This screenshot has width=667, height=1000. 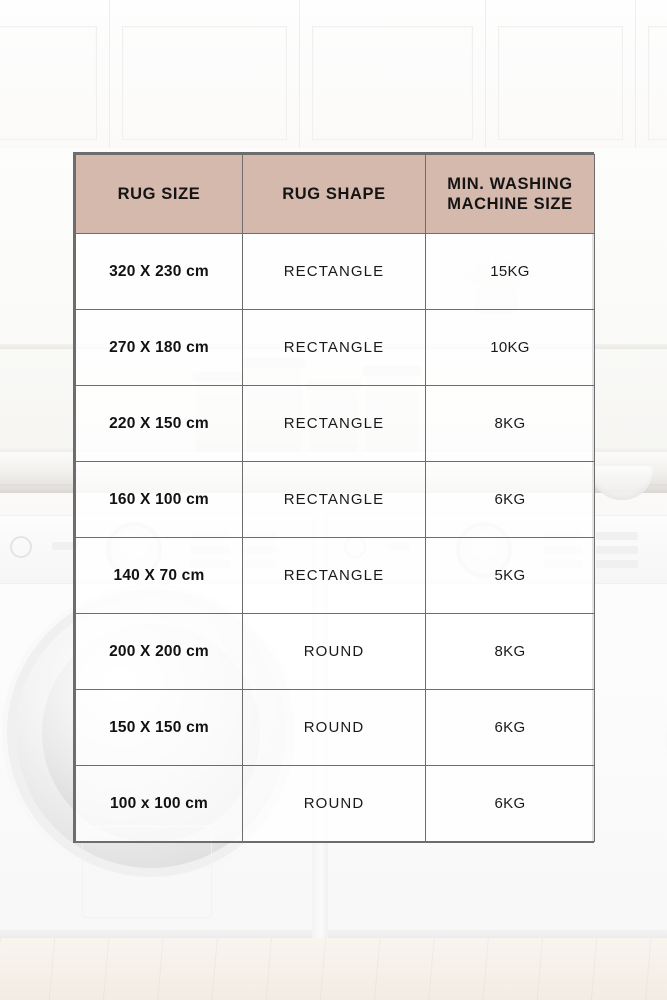 I want to click on cell-rug-size: 200 X 200 cm, so click(x=159, y=651).